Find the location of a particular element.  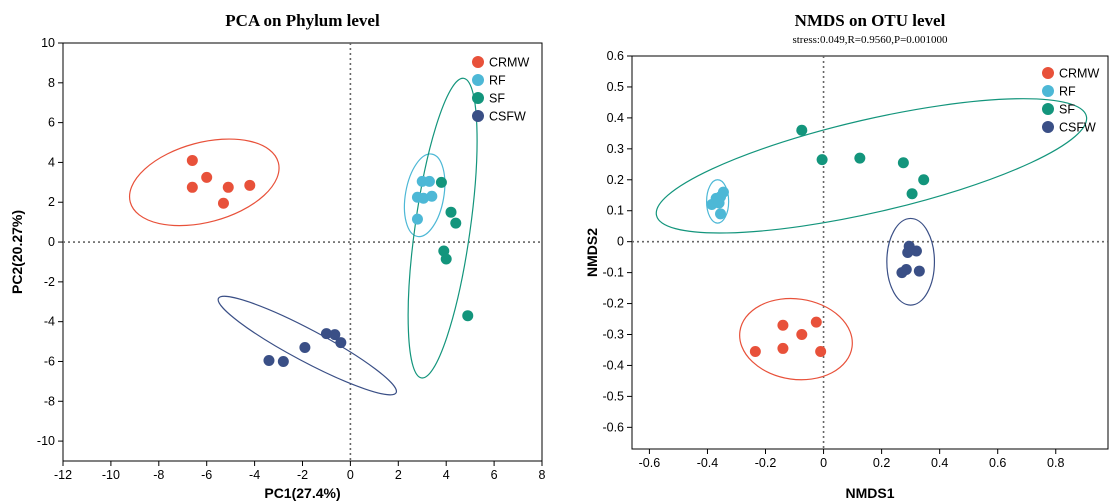

x-tick-label: -0.6 is located at coordinates (650, 463).